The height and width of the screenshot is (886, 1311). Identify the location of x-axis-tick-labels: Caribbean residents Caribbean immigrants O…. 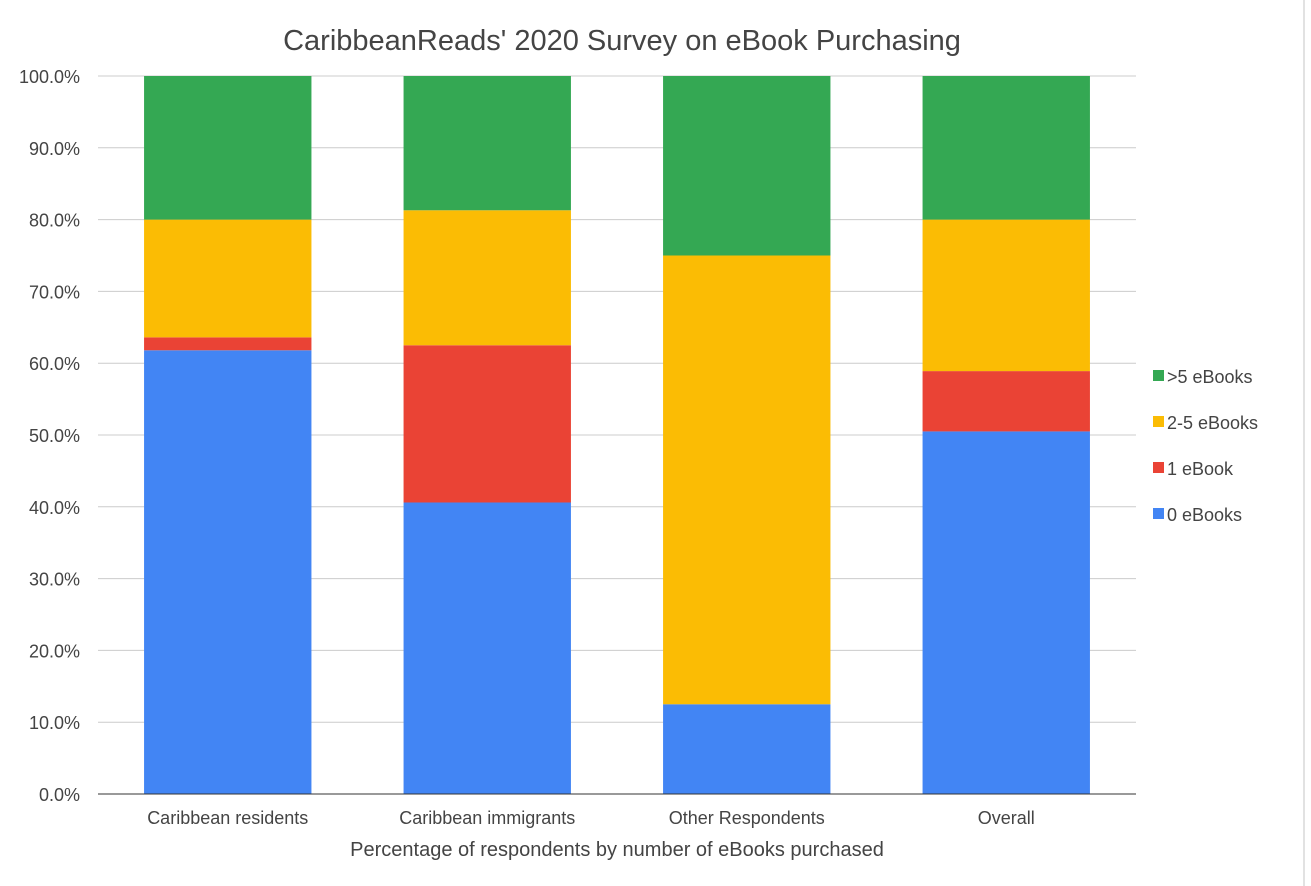
(591, 818).